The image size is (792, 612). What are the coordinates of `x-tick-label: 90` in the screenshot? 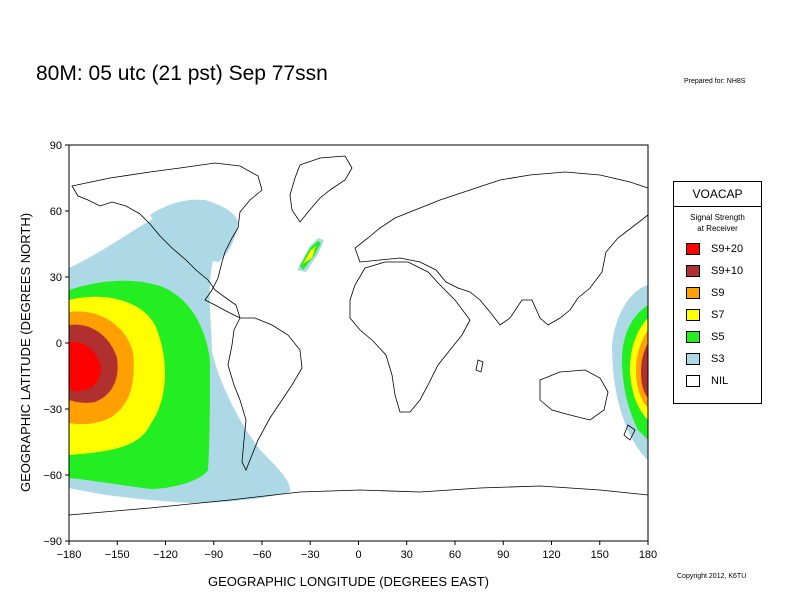 It's located at (503, 555).